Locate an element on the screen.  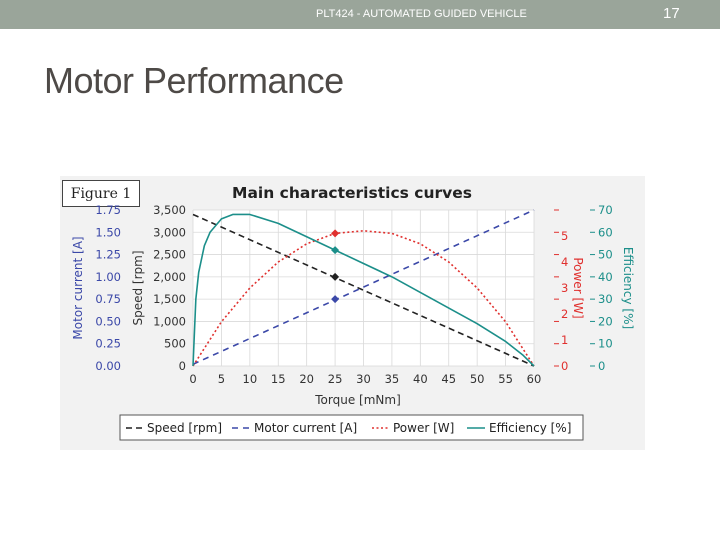
current-tick-label: 0.25 is located at coordinates (108, 344).